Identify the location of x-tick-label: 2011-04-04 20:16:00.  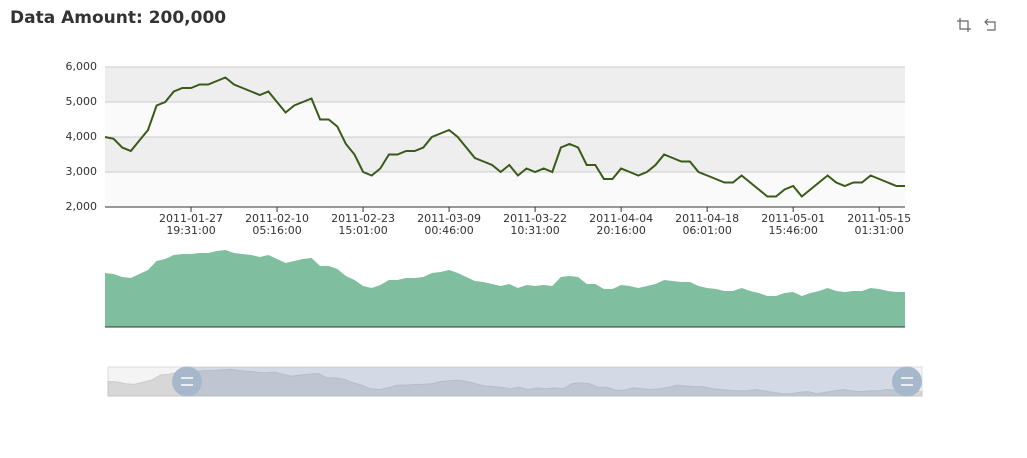
(621, 224).